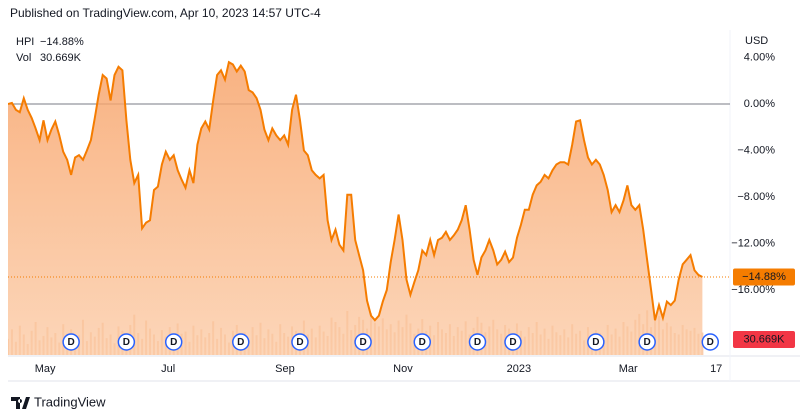 Image resolution: width=806 pixels, height=419 pixels. What do you see at coordinates (62, 42) in the screenshot?
I see `legend-value: −14.88%` at bounding box center [62, 42].